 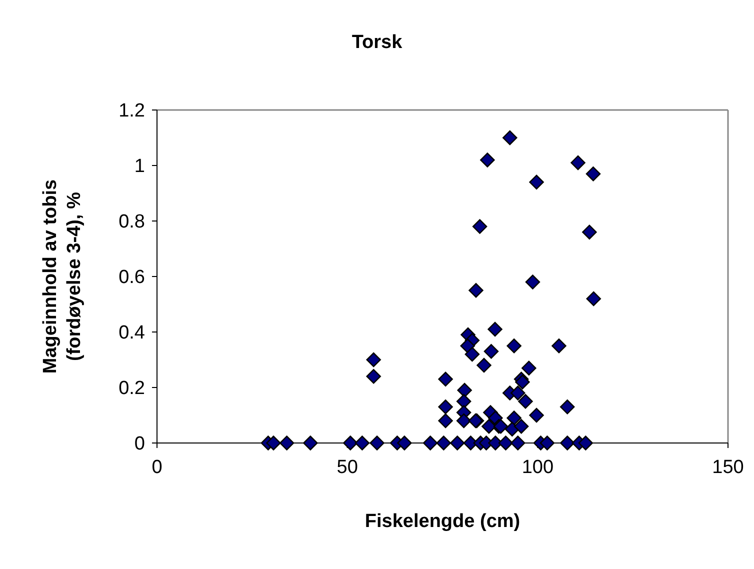 What do you see at coordinates (139, 444) in the screenshot?
I see `y-tick-label: 0` at bounding box center [139, 444].